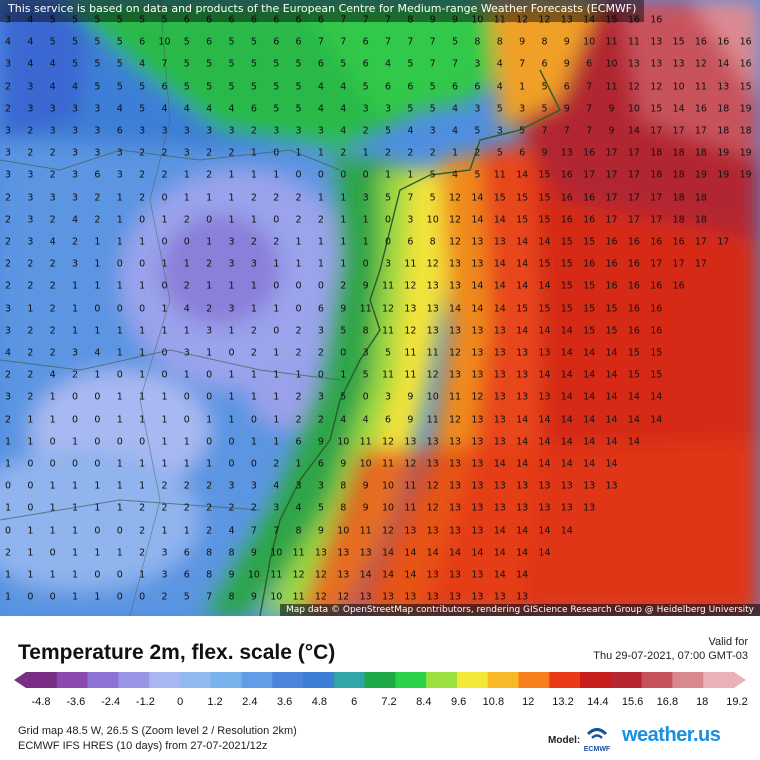 Image resolution: width=760 pixels, height=760 pixels. What do you see at coordinates (528, 702) in the screenshot?
I see `scale-tick-label: 12` at bounding box center [528, 702].